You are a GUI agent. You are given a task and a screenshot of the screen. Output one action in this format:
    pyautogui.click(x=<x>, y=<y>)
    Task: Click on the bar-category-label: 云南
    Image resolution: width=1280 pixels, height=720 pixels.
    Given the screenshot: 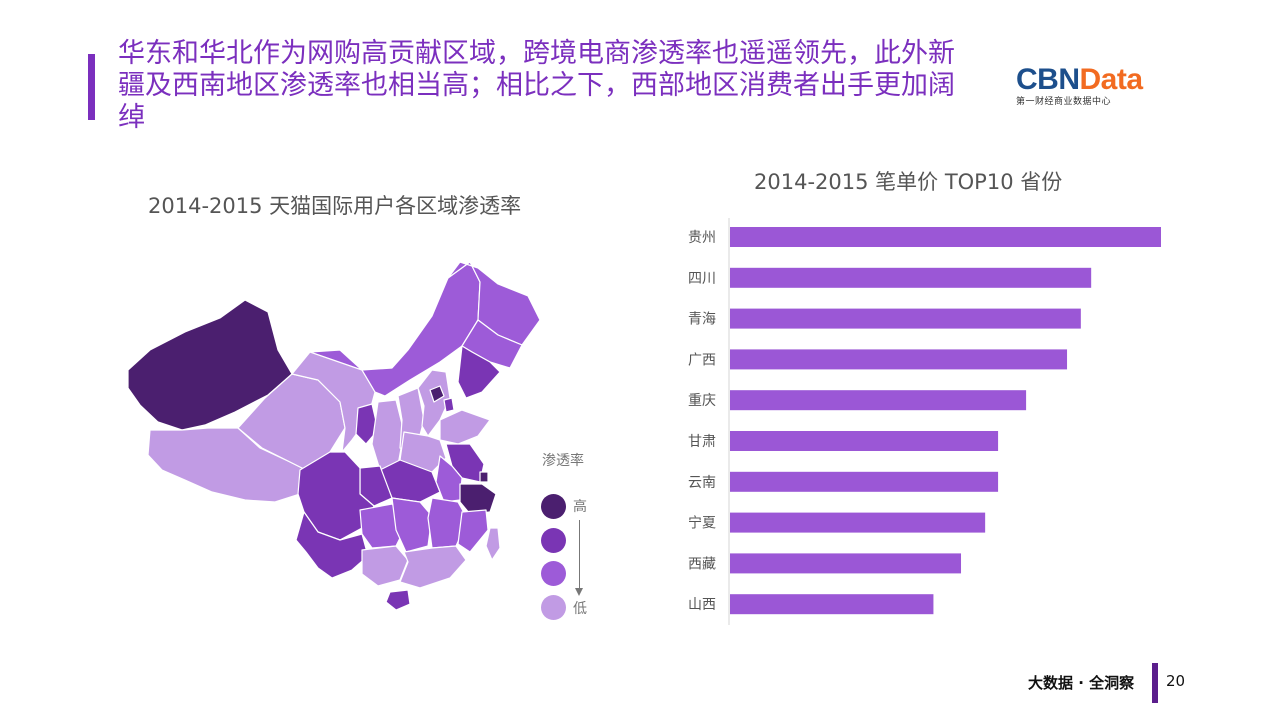 What is the action you would take?
    pyautogui.click(x=702, y=483)
    